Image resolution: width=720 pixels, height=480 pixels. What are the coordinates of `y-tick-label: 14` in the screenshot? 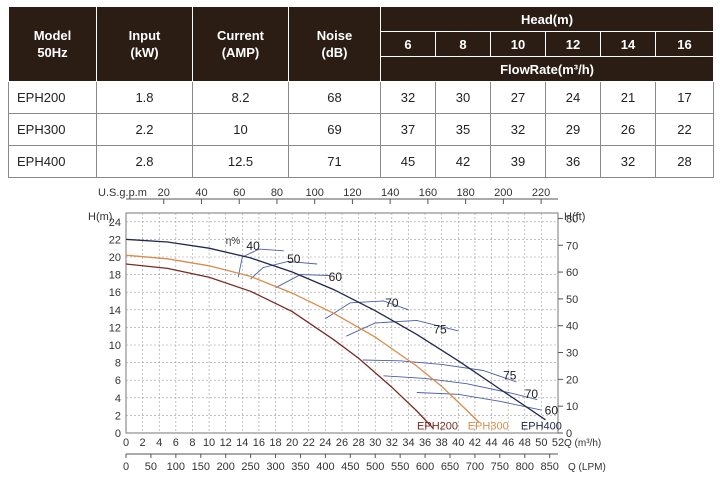 It's located at (115, 311).